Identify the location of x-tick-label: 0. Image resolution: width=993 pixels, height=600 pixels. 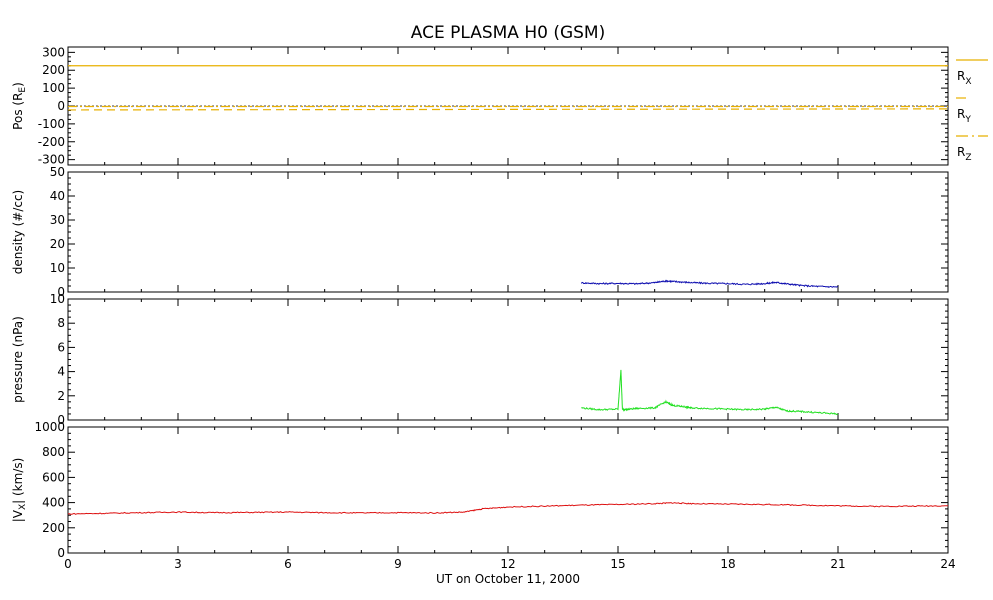
(68, 564).